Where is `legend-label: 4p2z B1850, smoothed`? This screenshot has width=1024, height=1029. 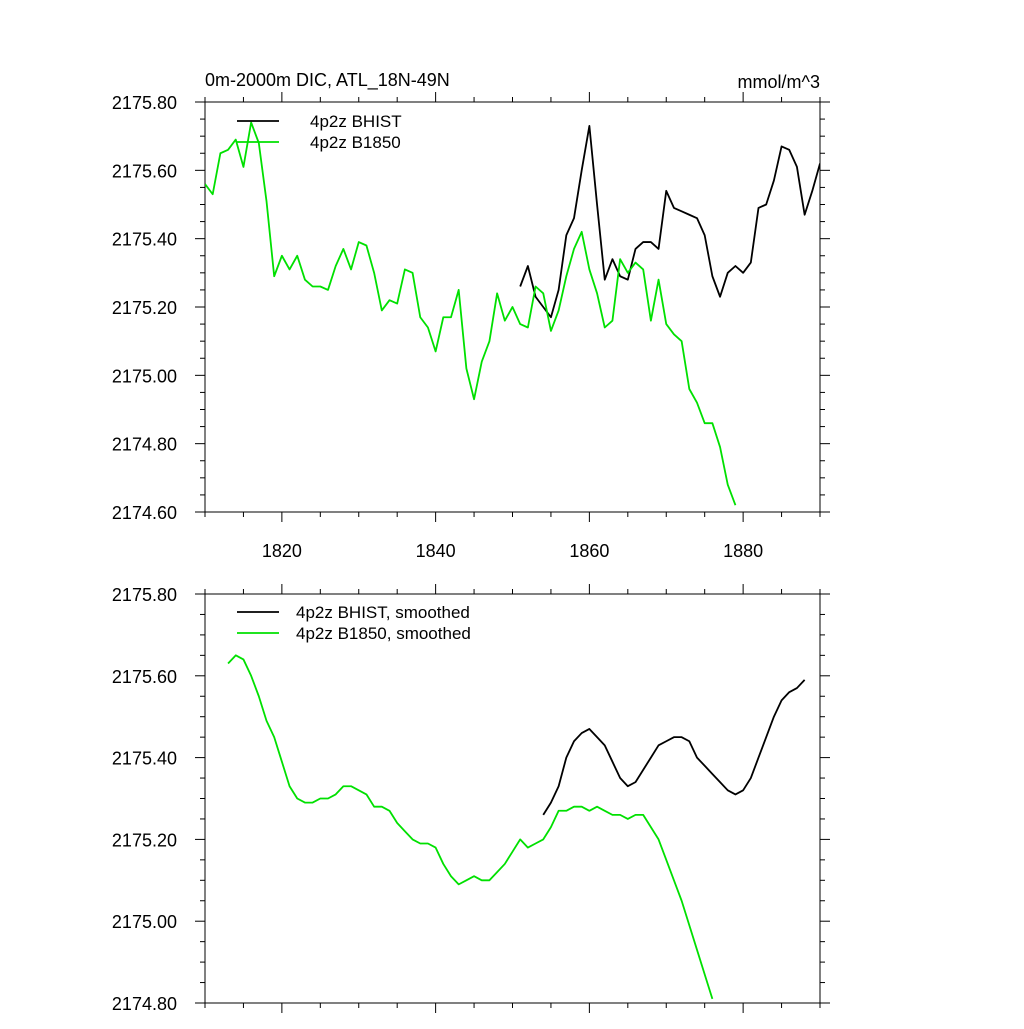
legend-label: 4p2z B1850, smoothed is located at coordinates (383, 633).